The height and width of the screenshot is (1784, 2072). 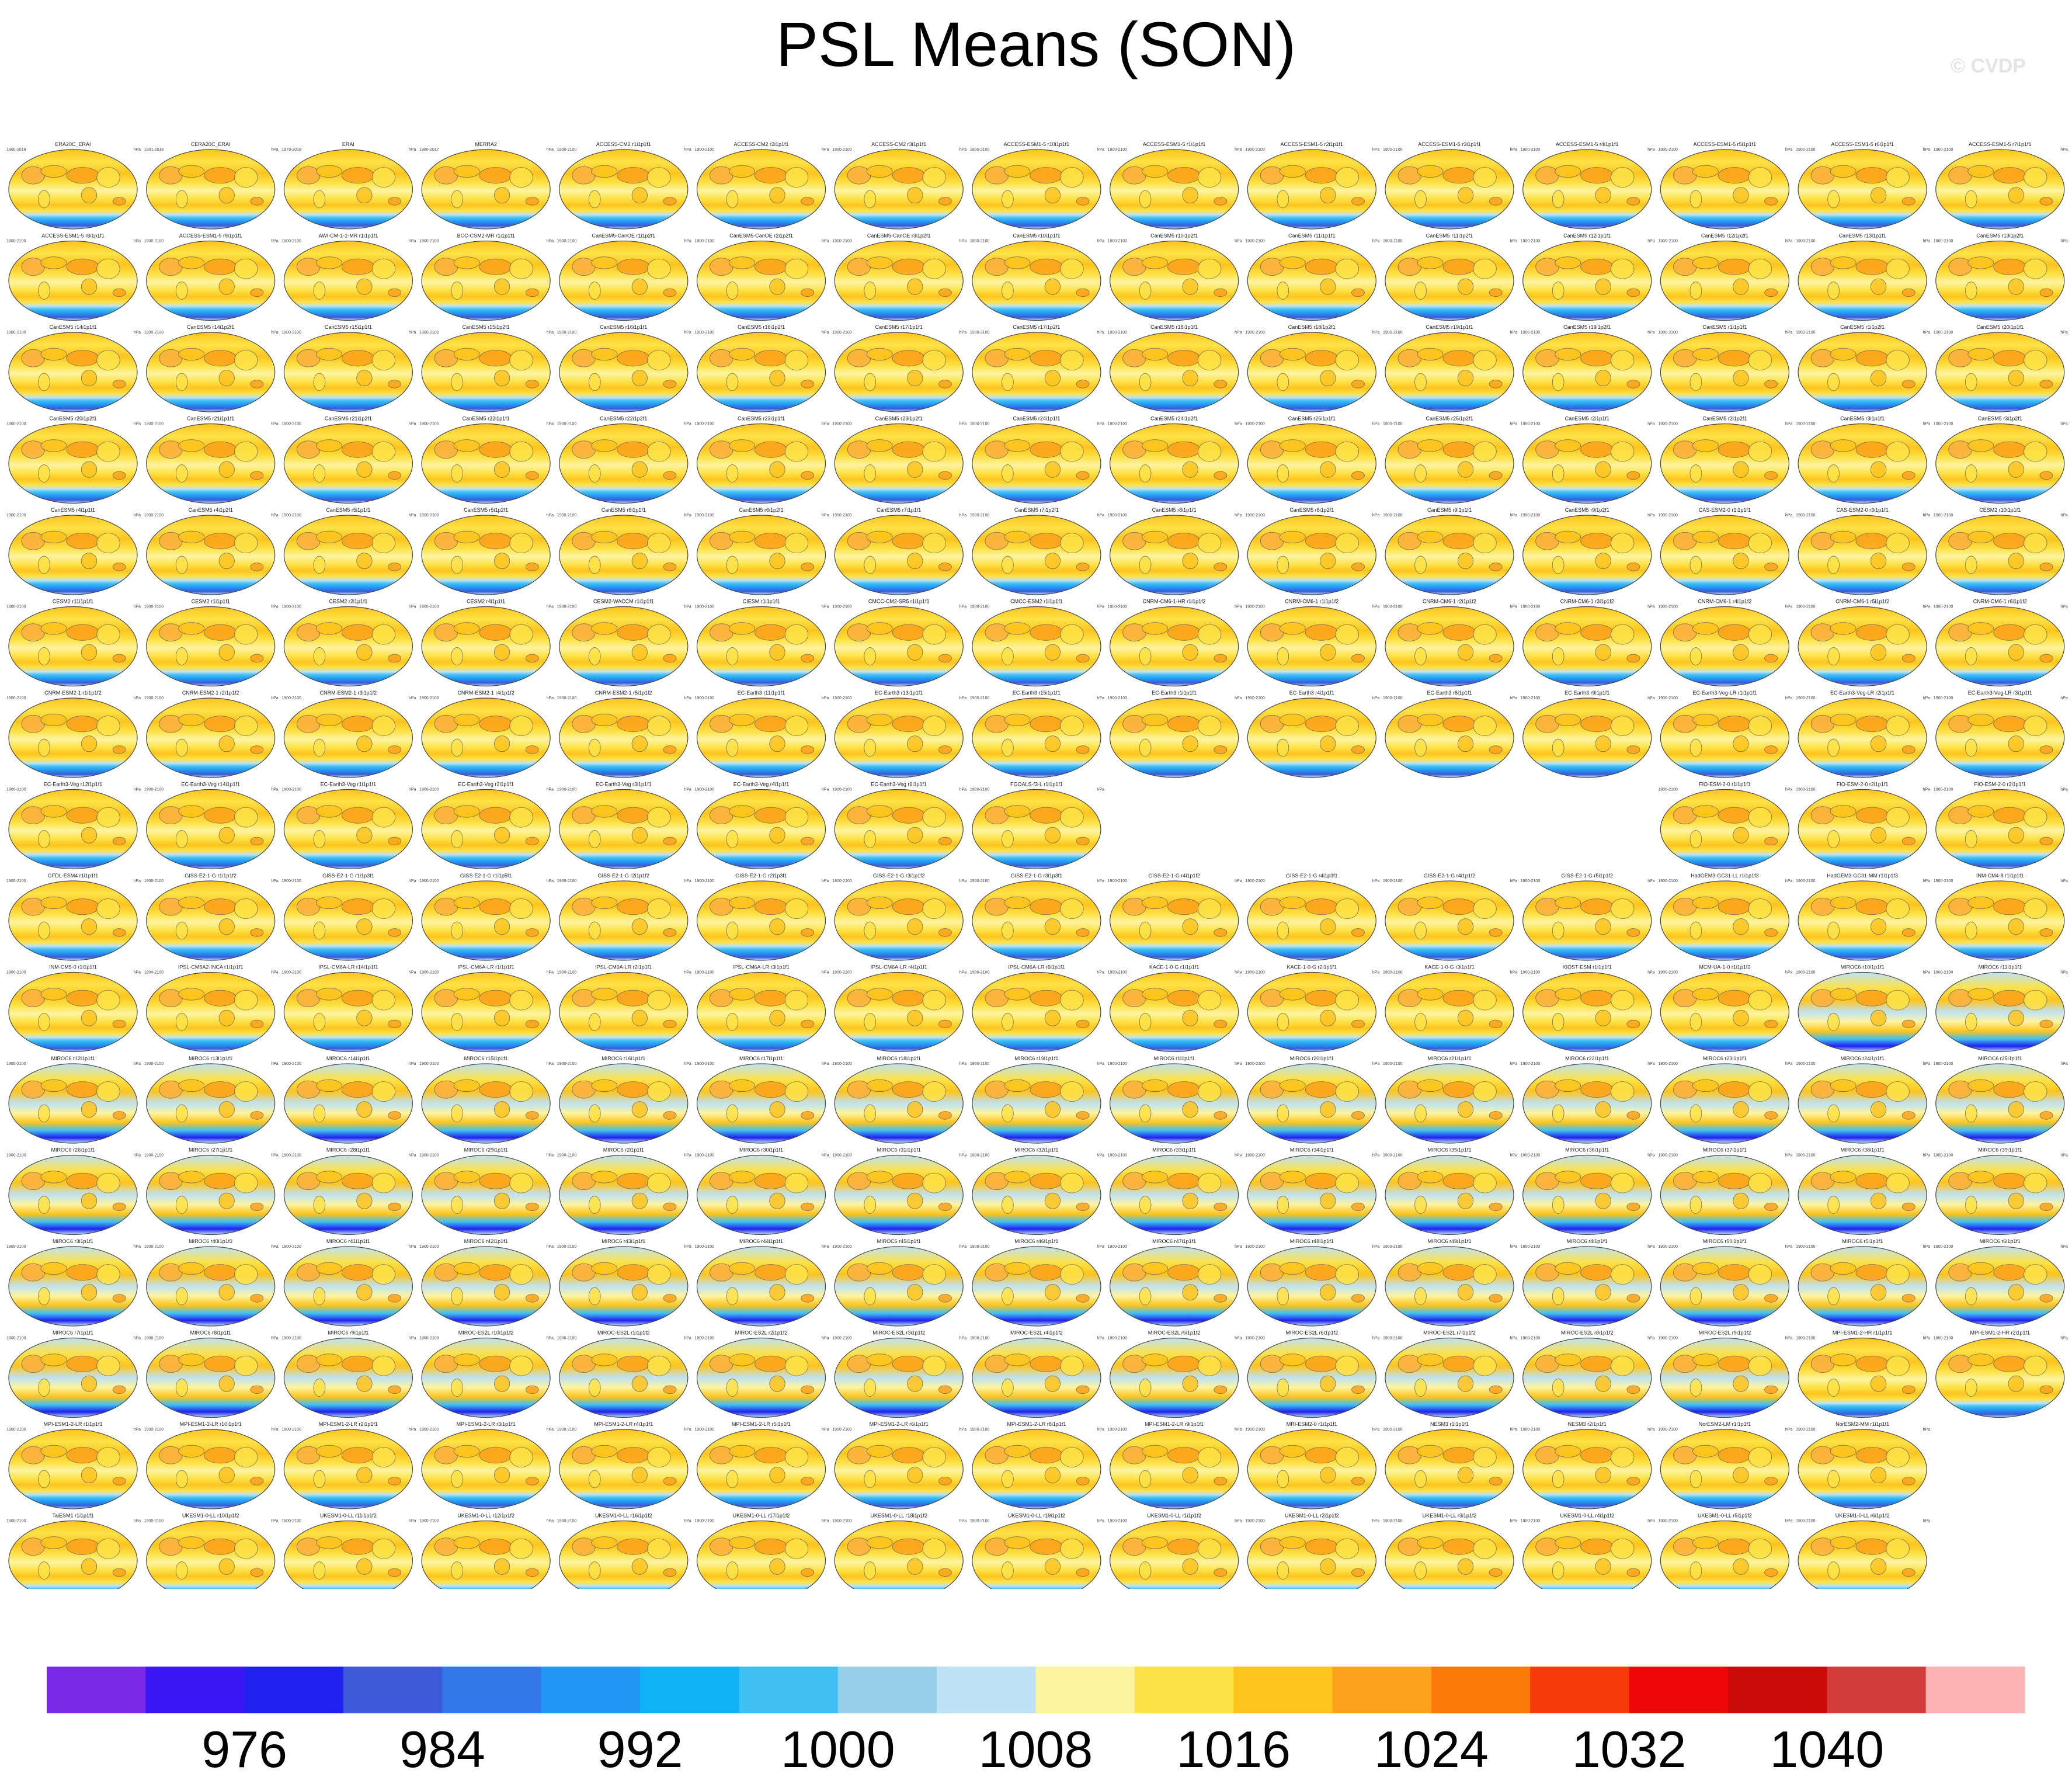 I want to click on map-panel: IPSL-CM6A-LR r4i1p1f1 1900-2100 hPa, so click(x=899, y=1008).